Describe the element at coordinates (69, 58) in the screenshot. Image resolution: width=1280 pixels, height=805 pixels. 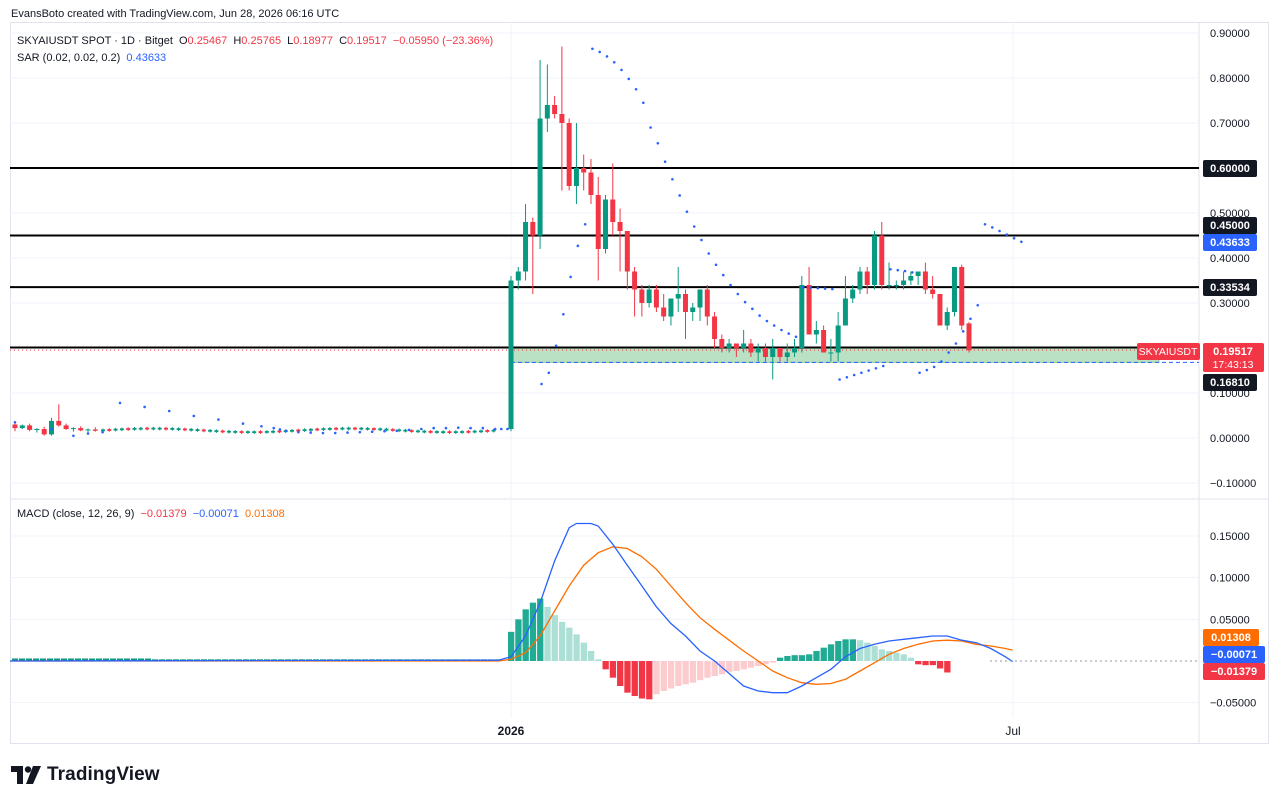
I see `sar-label: SAR (0.02, 0.02, 0.2)` at that location.